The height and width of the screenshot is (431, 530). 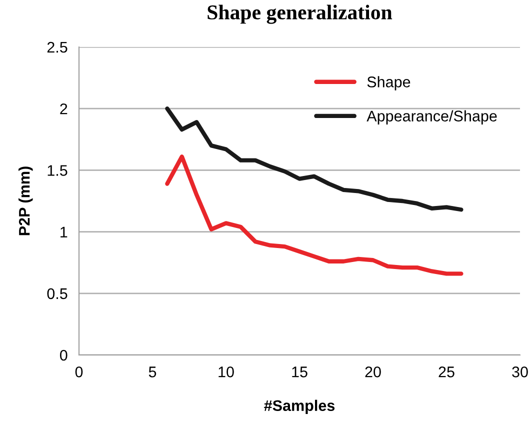 I want to click on y-axis-title: P2P (mm), so click(x=25, y=201).